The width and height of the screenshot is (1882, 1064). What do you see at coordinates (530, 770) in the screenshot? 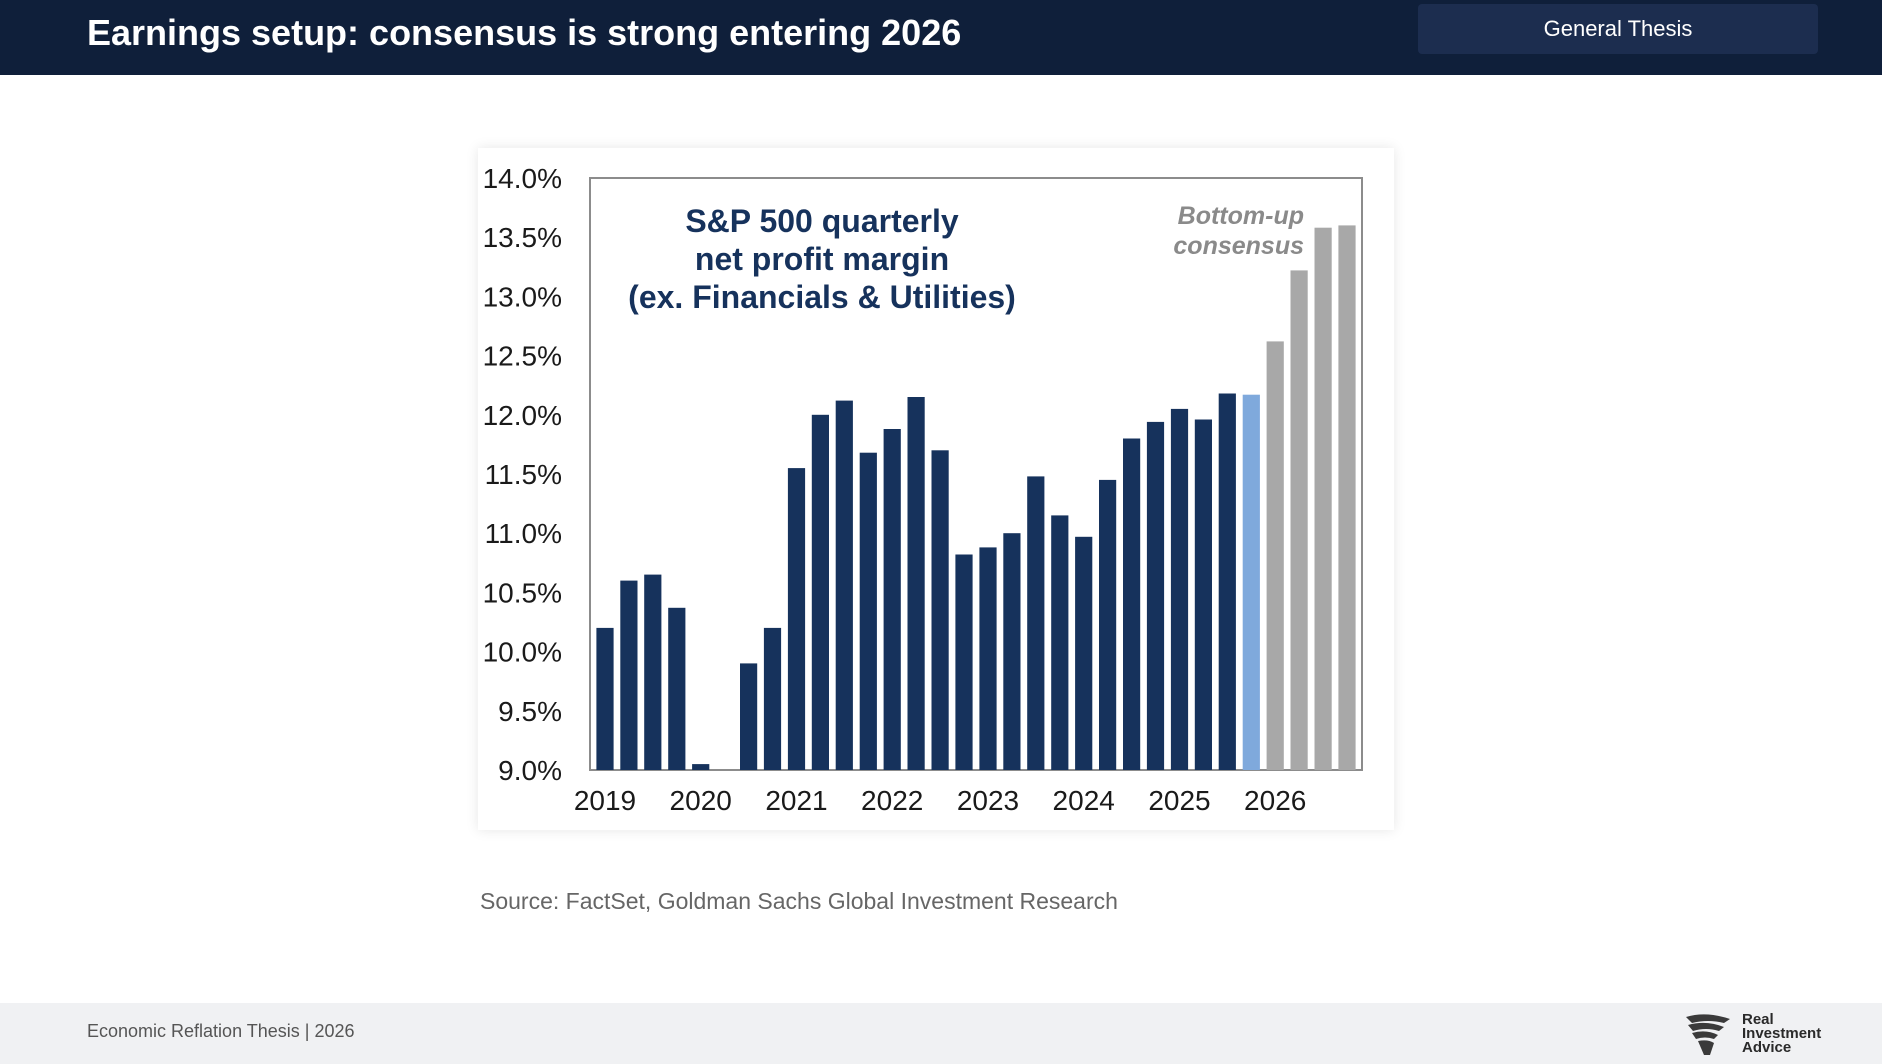
I see `y-tick-label: 9.0%` at bounding box center [530, 770].